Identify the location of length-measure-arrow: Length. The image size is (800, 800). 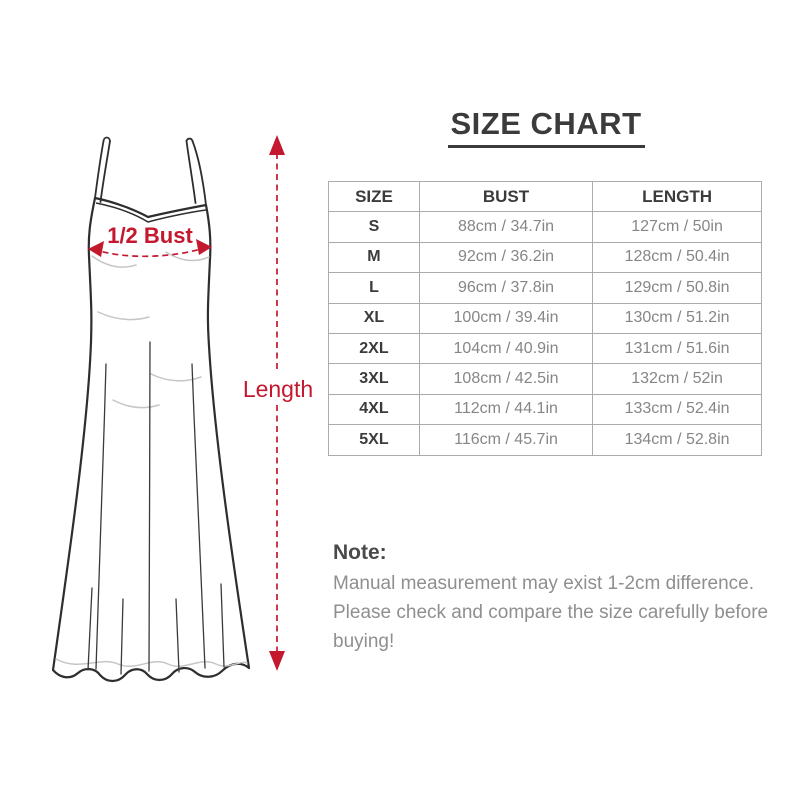
(278, 403).